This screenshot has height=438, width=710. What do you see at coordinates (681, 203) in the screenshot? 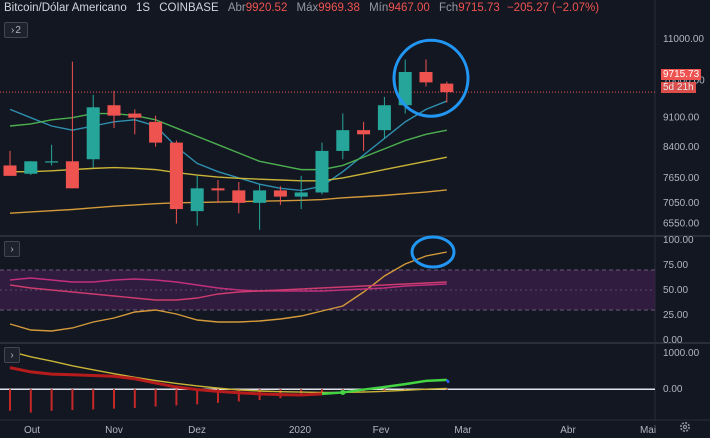
I see `price-tick-label: 7050.00` at bounding box center [681, 203].